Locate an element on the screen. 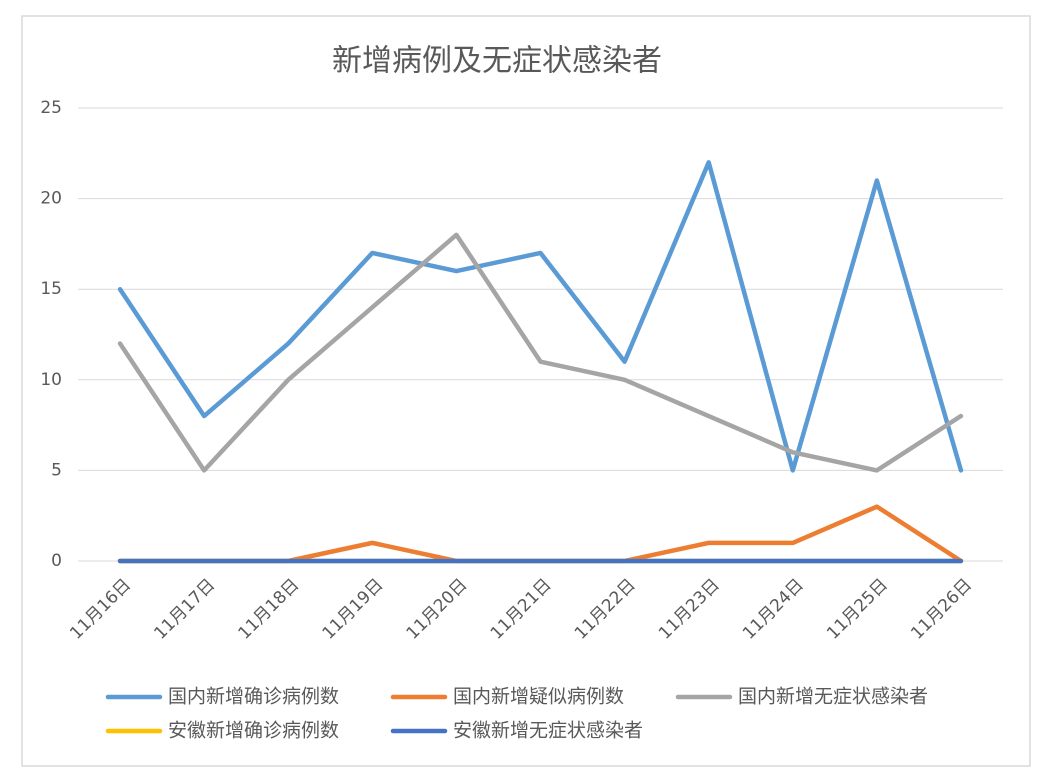 This screenshot has width=1053, height=784. legend-label: 安徽新增无症状感染者 is located at coordinates (548, 731).